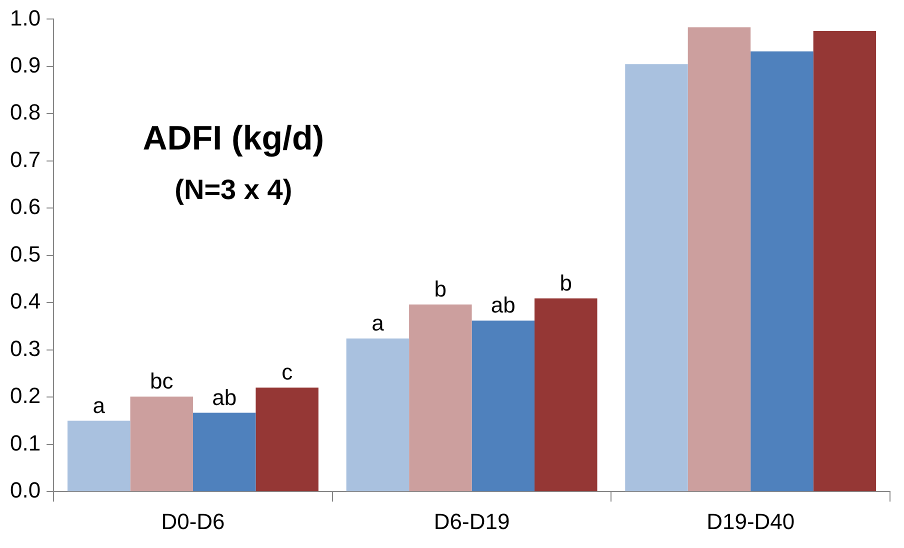 Image resolution: width=904 pixels, height=548 pixels. What do you see at coordinates (287, 372) in the screenshot?
I see `data-label: c` at bounding box center [287, 372].